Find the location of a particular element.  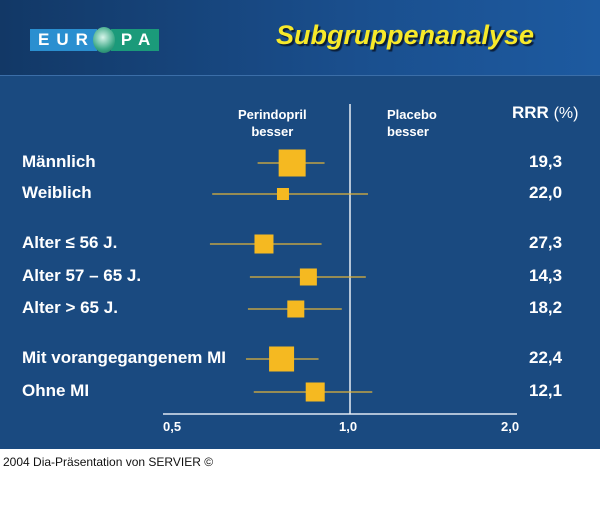

annotation-line: Placebo is located at coordinates (412, 114).